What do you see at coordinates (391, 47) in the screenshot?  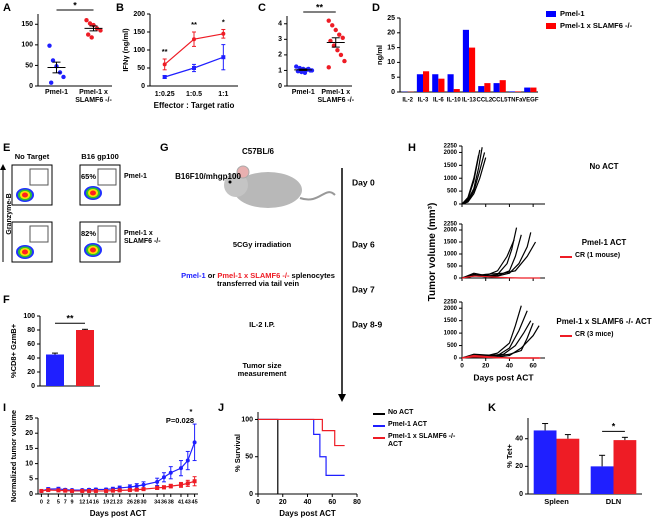 I see `y-tick-label: 15` at bounding box center [391, 47].